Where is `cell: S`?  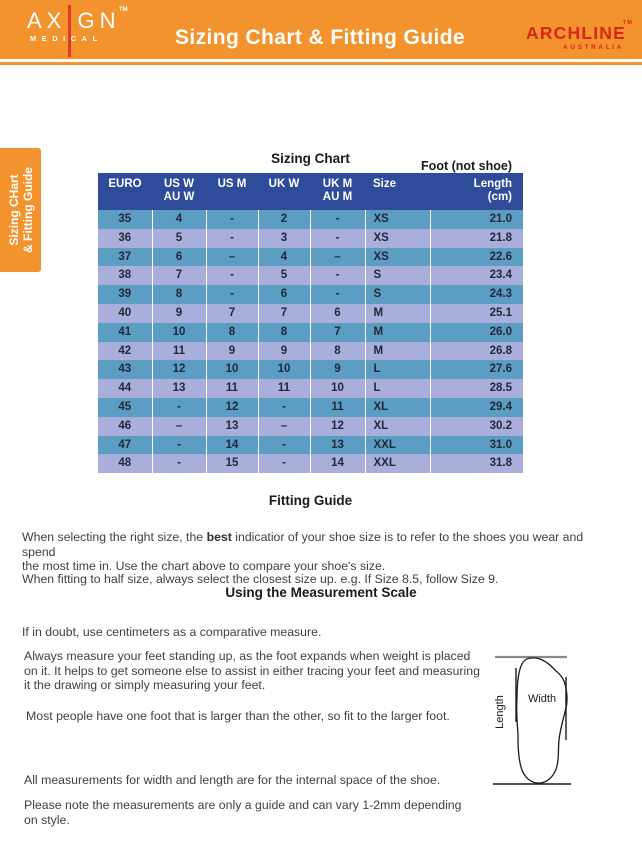 cell: S is located at coordinates (398, 276).